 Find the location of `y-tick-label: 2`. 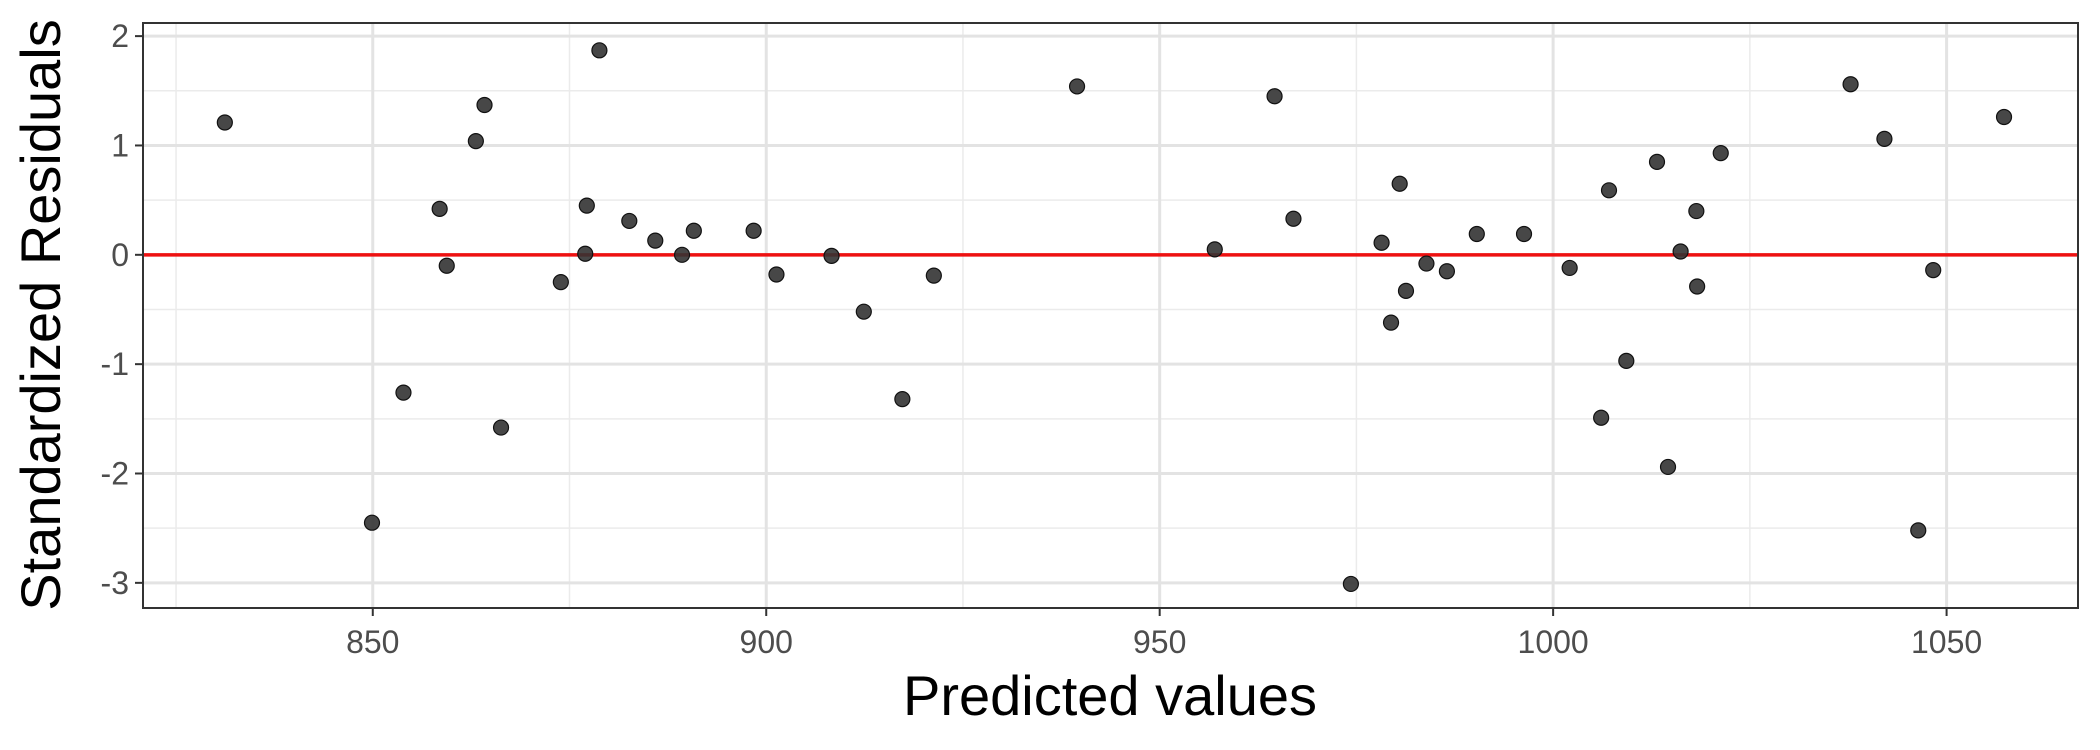

y-tick-label: 2 is located at coordinates (120, 36).